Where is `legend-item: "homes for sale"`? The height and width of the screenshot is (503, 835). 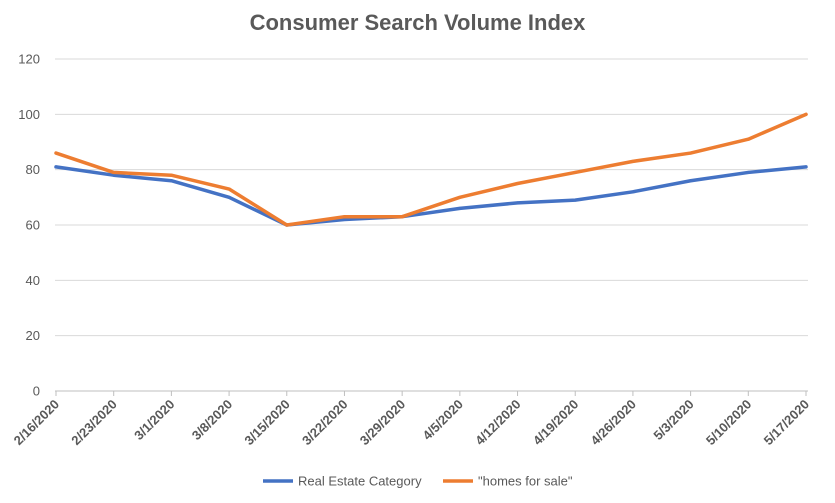 legend-item: "homes for sale" is located at coordinates (508, 481).